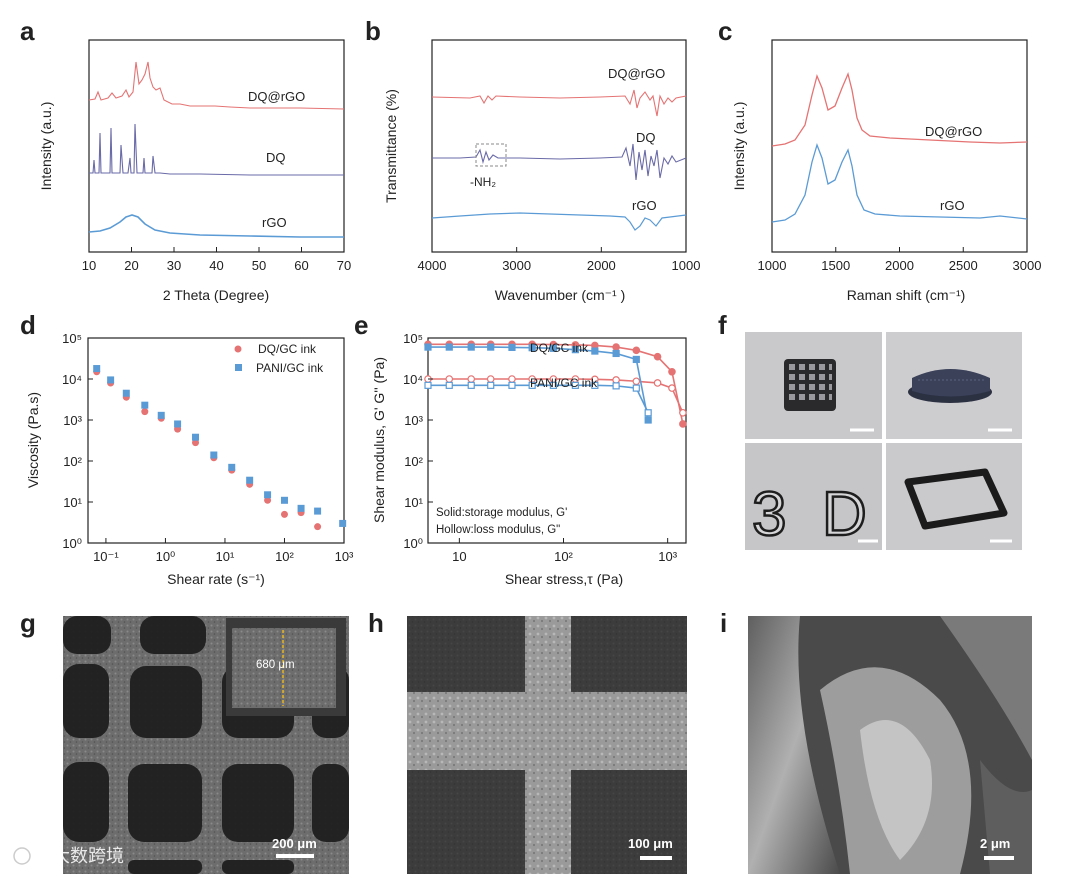 The image size is (1080, 874). Describe the element at coordinates (27, 31) in the screenshot. I see `panel-letter-a: a` at that location.